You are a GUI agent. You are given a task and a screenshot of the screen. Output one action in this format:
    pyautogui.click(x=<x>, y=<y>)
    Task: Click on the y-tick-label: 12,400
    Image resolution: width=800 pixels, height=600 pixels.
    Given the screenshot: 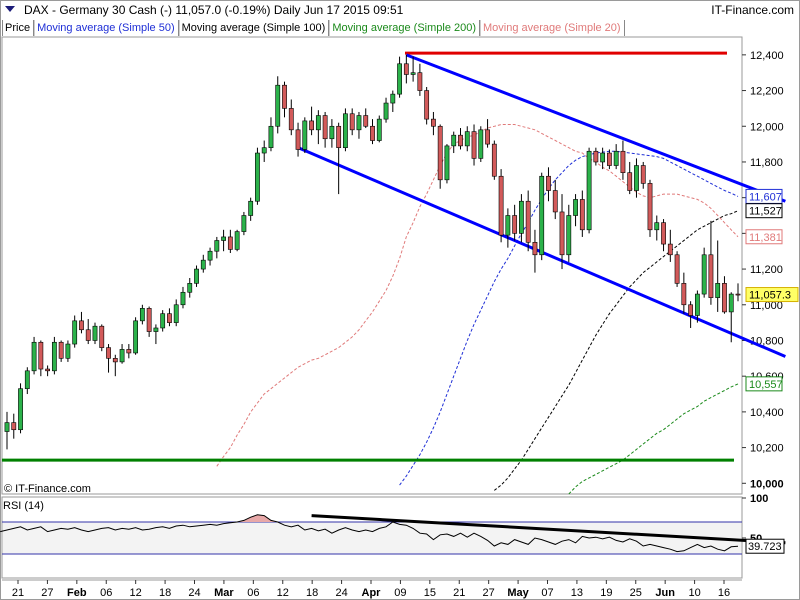 What is the action you would take?
    pyautogui.click(x=767, y=56)
    